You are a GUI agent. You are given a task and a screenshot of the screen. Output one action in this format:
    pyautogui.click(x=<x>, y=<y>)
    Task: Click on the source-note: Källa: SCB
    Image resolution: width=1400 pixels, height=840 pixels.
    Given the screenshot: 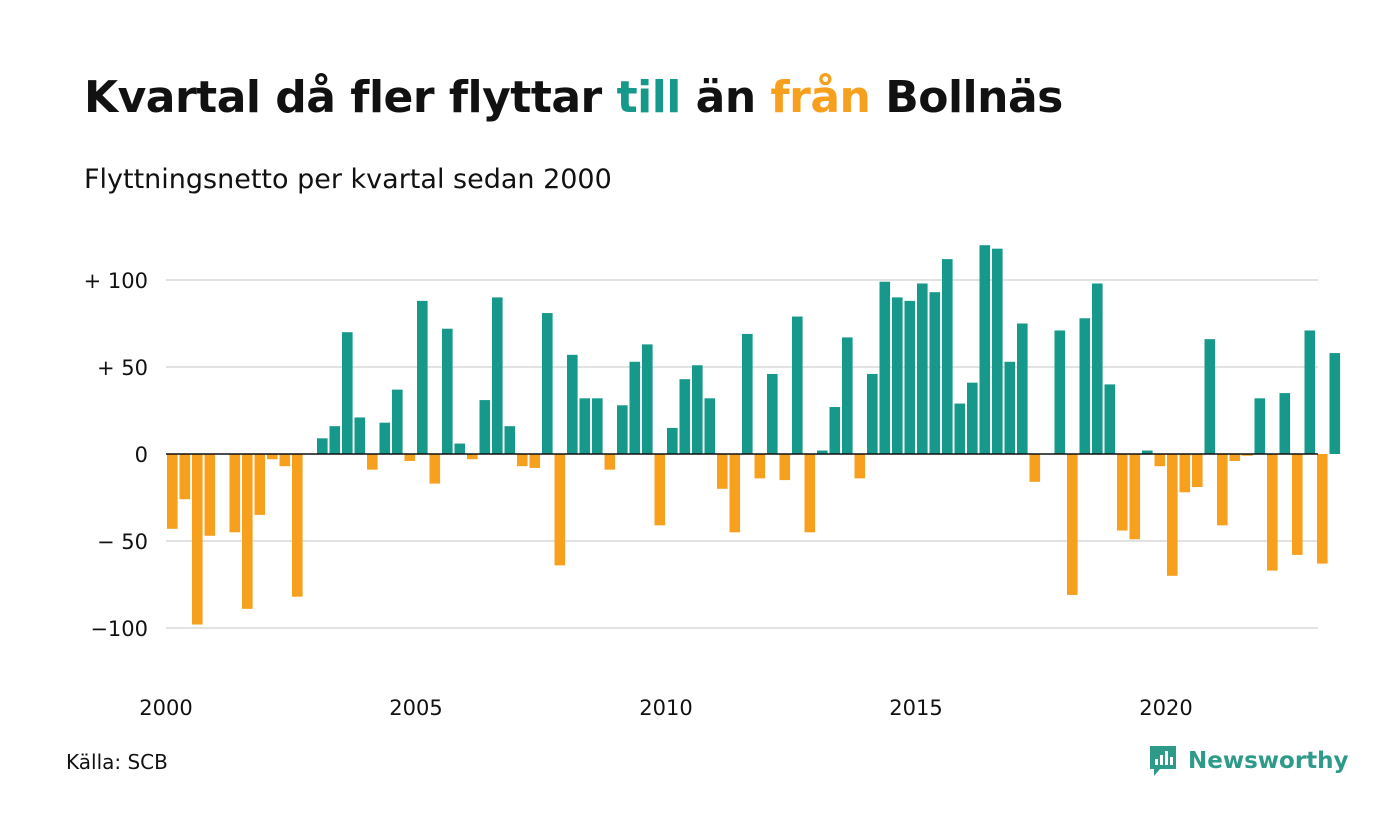 What is the action you would take?
    pyautogui.click(x=117, y=762)
    